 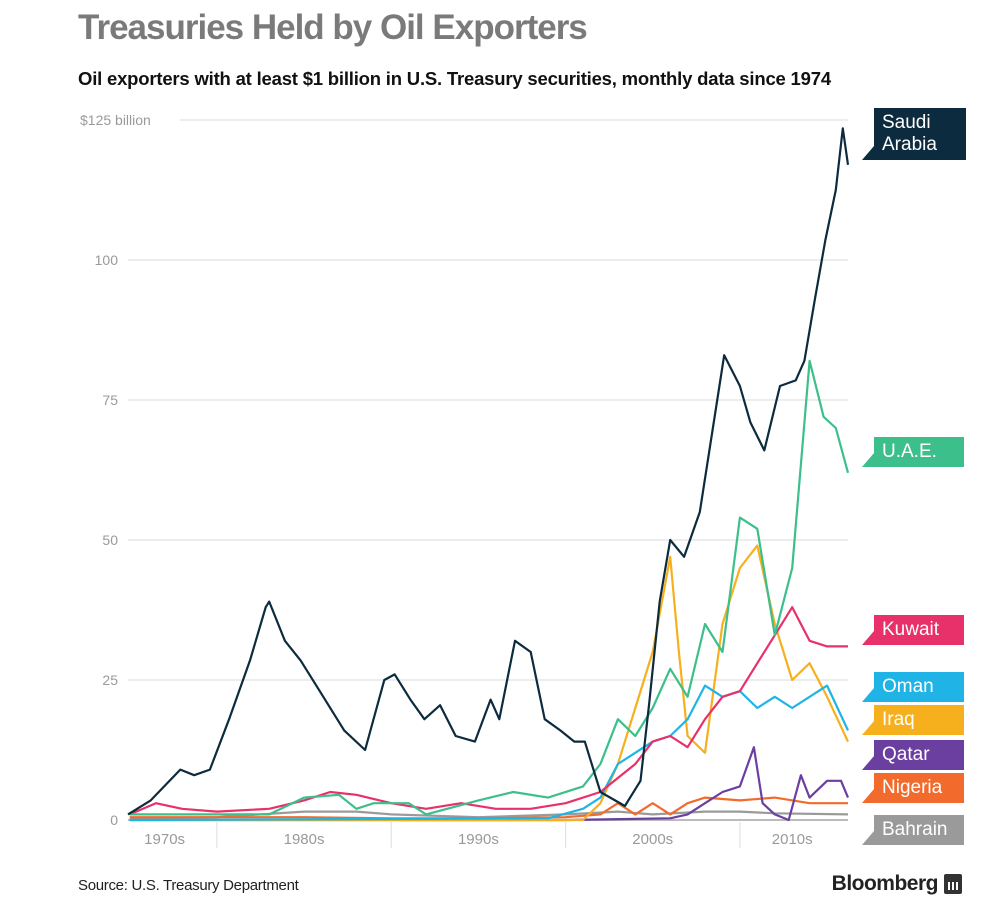 What do you see at coordinates (164, 839) in the screenshot?
I see `x-tick-label: 1970s` at bounding box center [164, 839].